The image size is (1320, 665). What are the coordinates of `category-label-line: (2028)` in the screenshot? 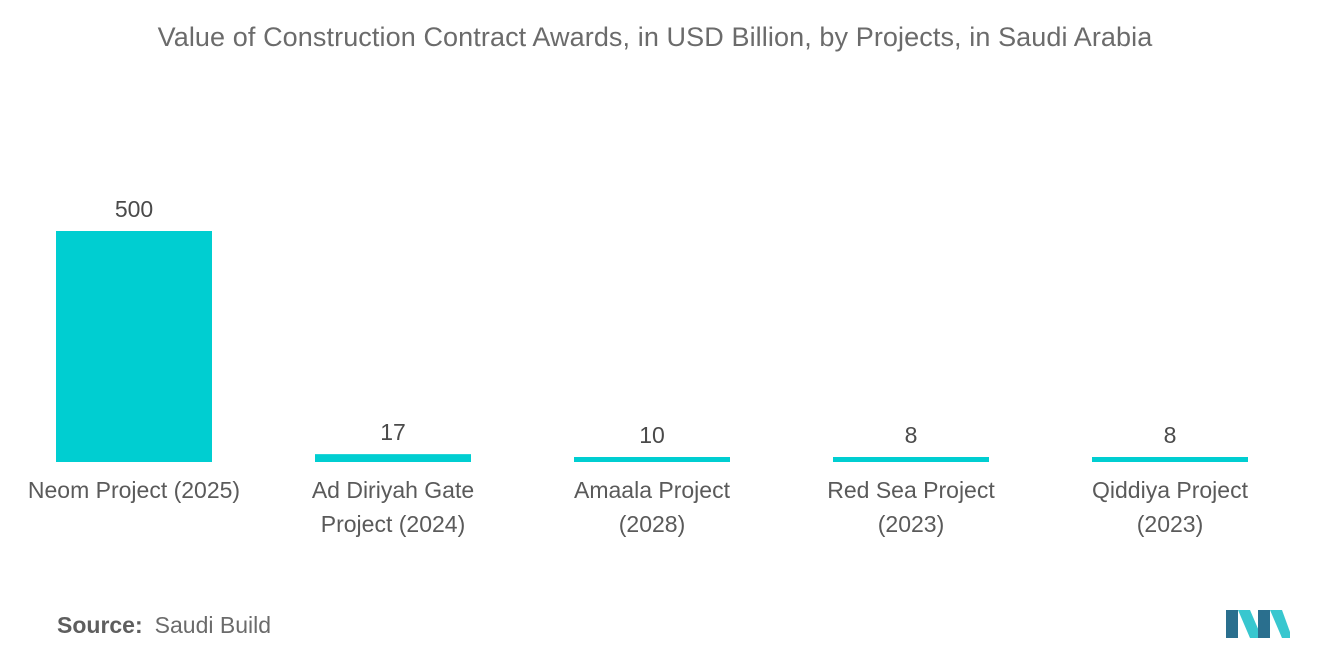 It's located at (652, 524).